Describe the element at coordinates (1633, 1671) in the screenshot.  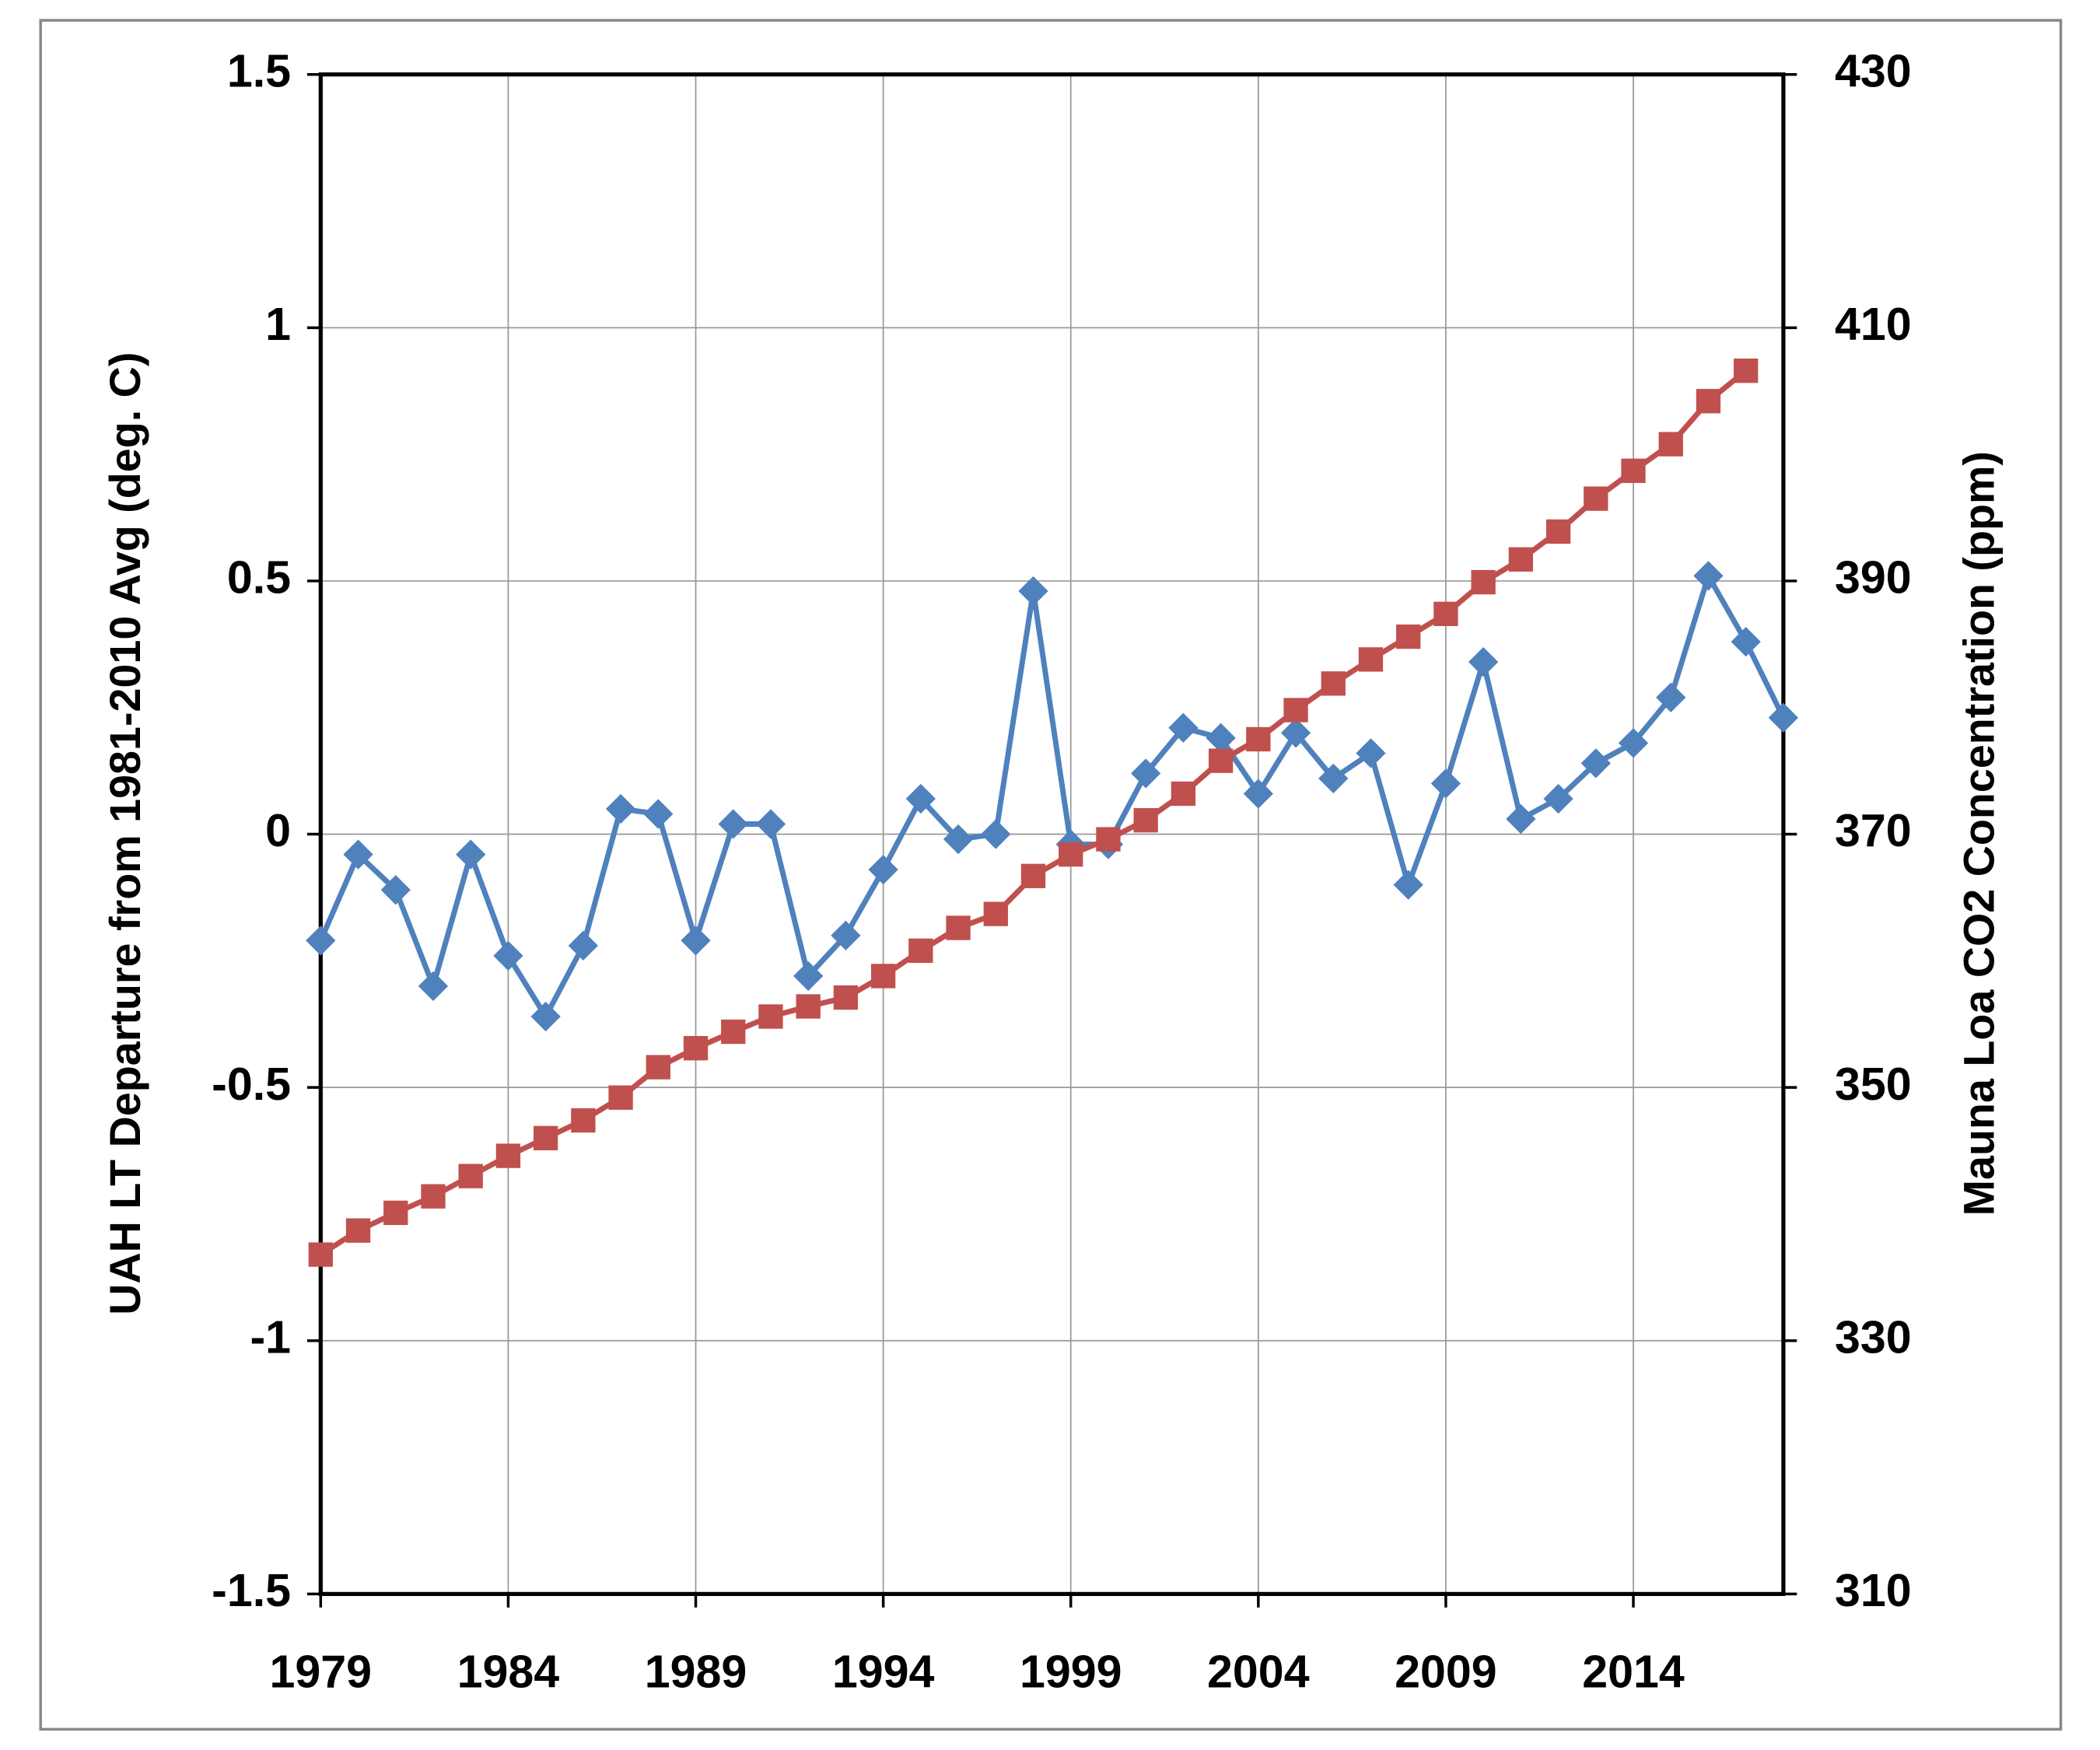
I see `x-tick-label: 2014` at that location.